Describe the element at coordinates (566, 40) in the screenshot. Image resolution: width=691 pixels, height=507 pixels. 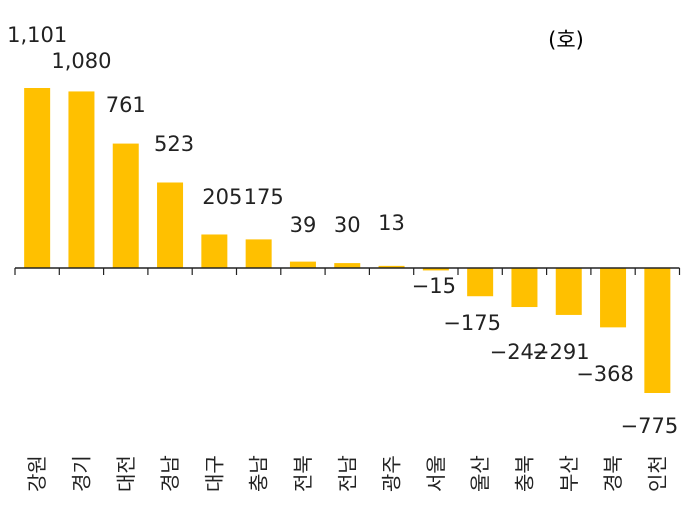
I see `unit-label: (호)` at that location.